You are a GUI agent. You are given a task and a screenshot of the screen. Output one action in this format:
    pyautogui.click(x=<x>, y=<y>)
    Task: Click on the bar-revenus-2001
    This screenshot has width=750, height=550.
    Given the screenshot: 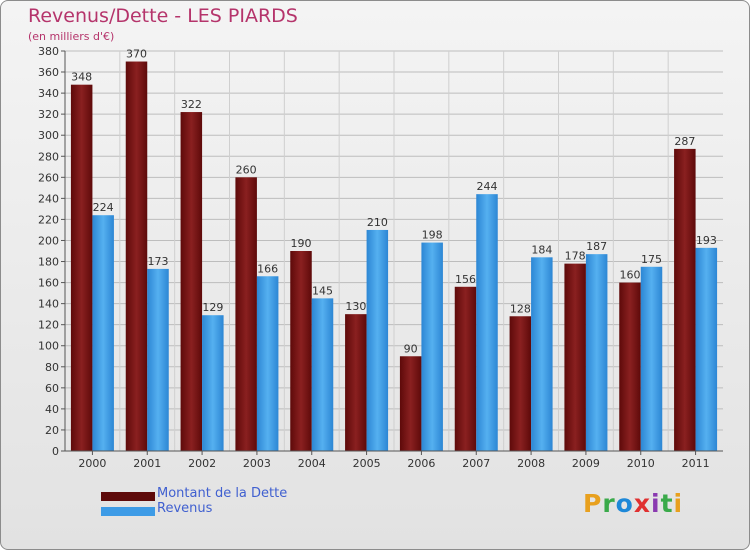 What is the action you would take?
    pyautogui.click(x=158, y=359)
    